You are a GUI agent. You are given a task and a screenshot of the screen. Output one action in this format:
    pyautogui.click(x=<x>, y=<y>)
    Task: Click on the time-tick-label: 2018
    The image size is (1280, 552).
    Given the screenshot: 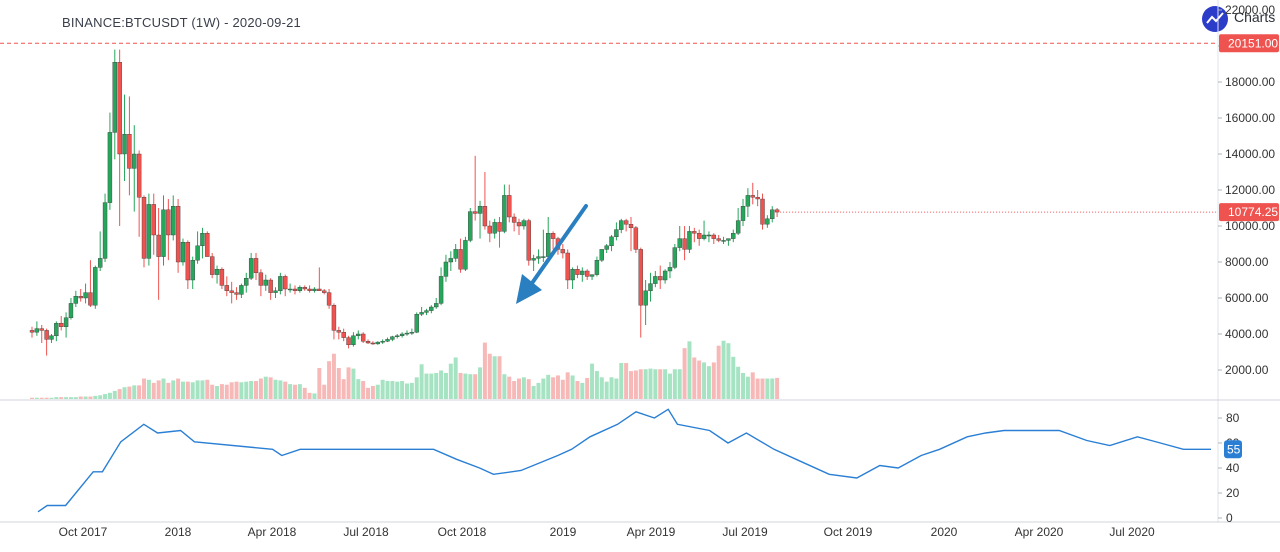 What is the action you would take?
    pyautogui.click(x=178, y=532)
    